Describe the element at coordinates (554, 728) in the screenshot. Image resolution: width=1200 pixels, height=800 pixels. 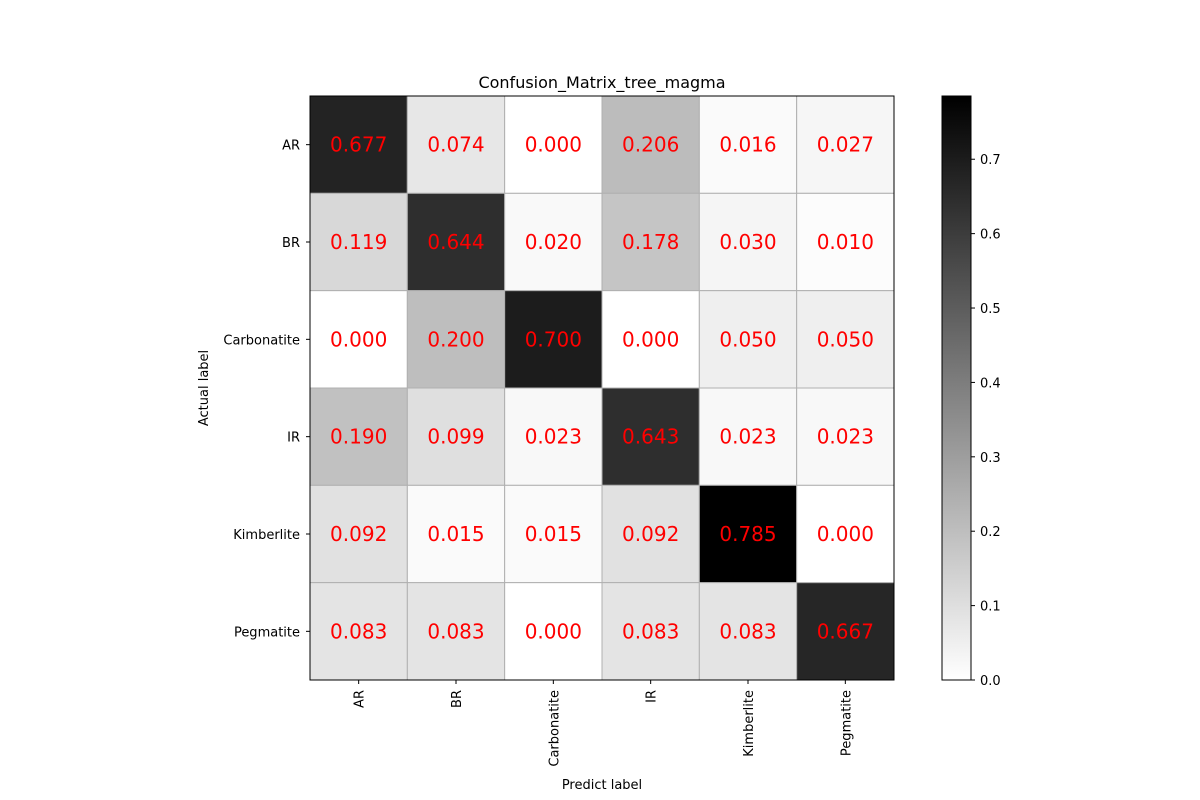
I see `x-tick-label: Carbonatite` at that location.